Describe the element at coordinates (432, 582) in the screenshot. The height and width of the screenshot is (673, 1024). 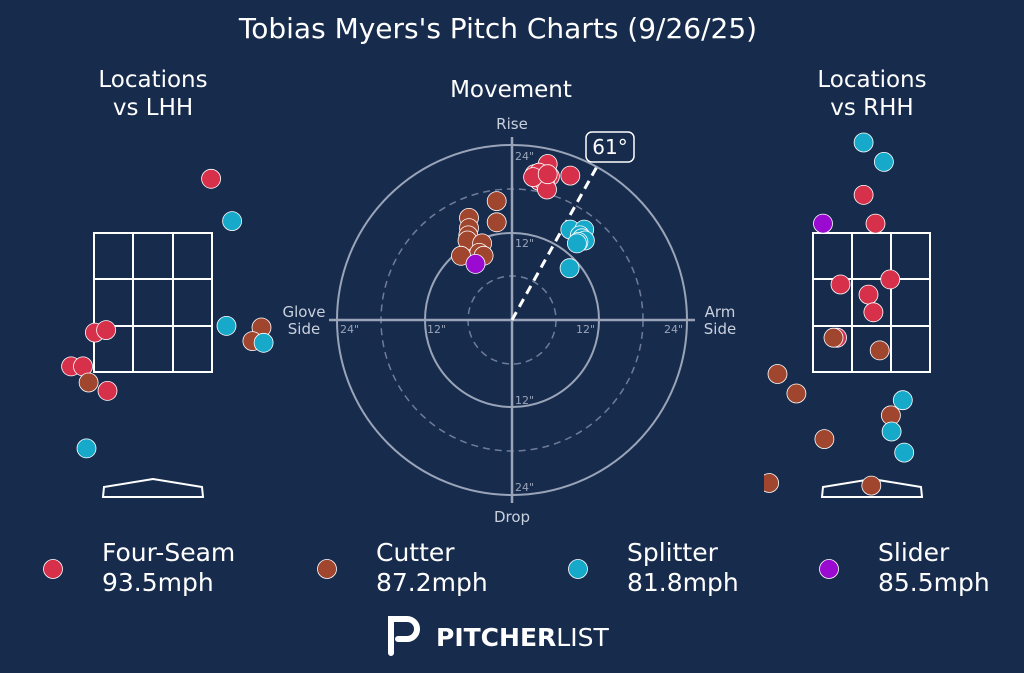
I see `legend-velo-cutter: 87.2mph` at that location.